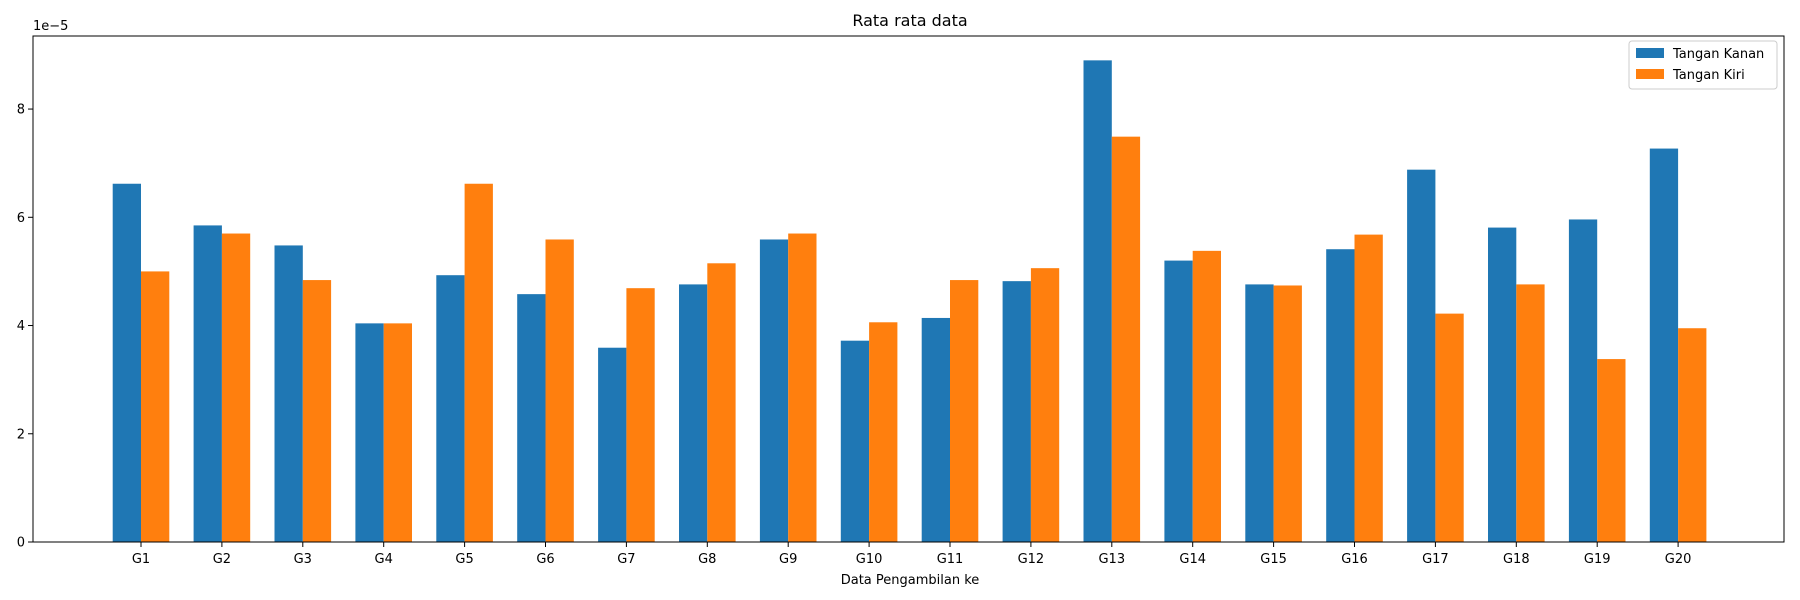 The image size is (1800, 600). I want to click on bar-tangan-kanan-g16, so click(1340, 396).